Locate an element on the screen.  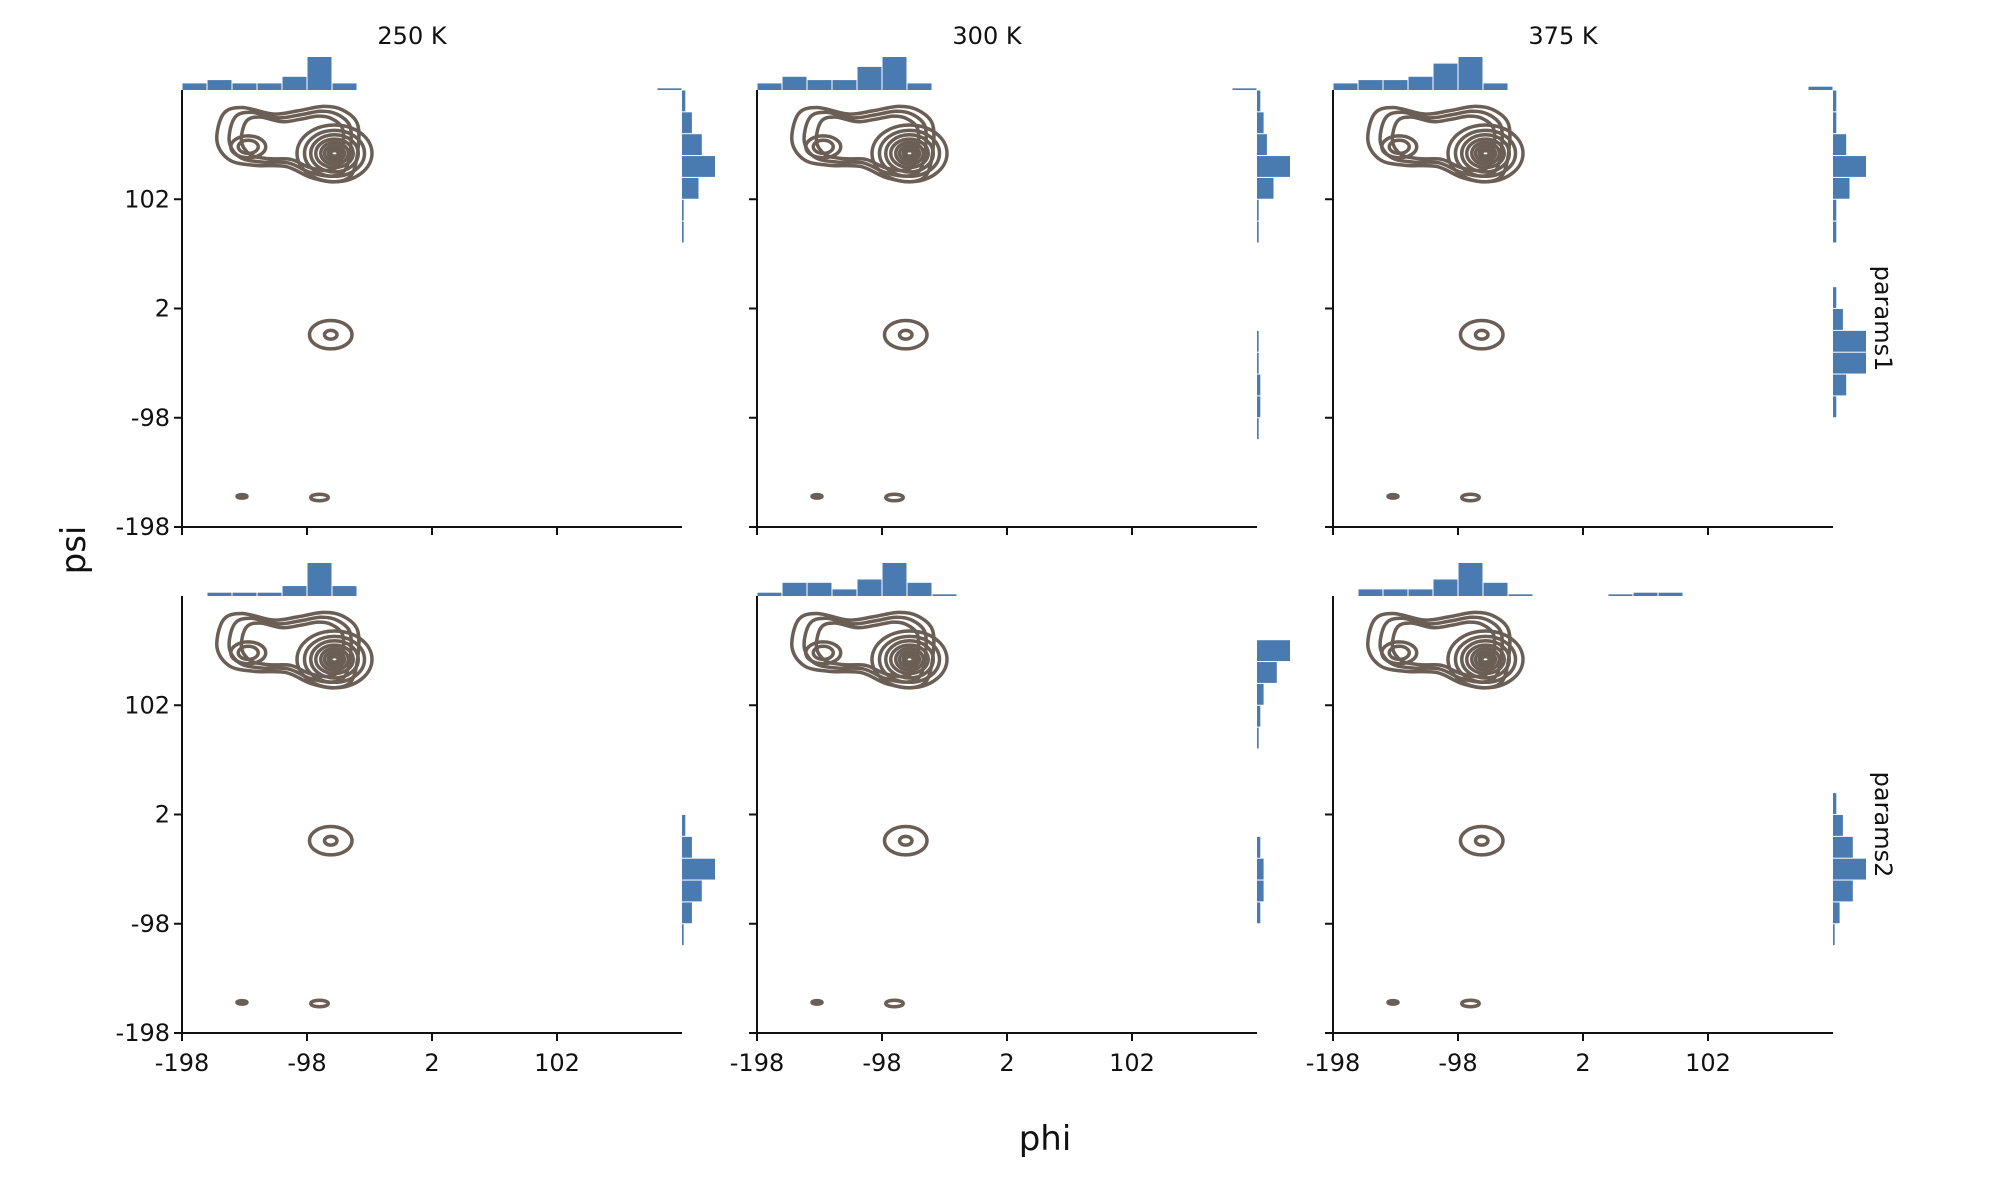
panel-params2-2: -198 -98 2 102 params2 is located at coordinates (1601, 820).